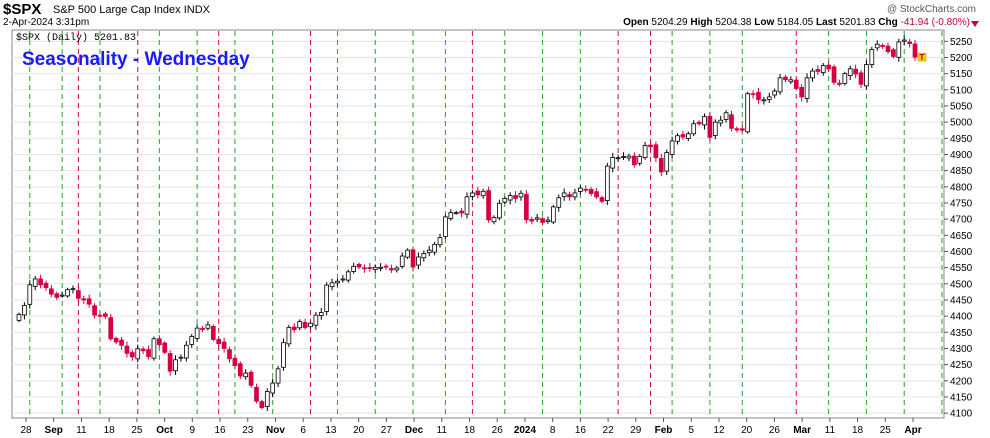  I want to click on x-tick-label: Apr, so click(912, 430).